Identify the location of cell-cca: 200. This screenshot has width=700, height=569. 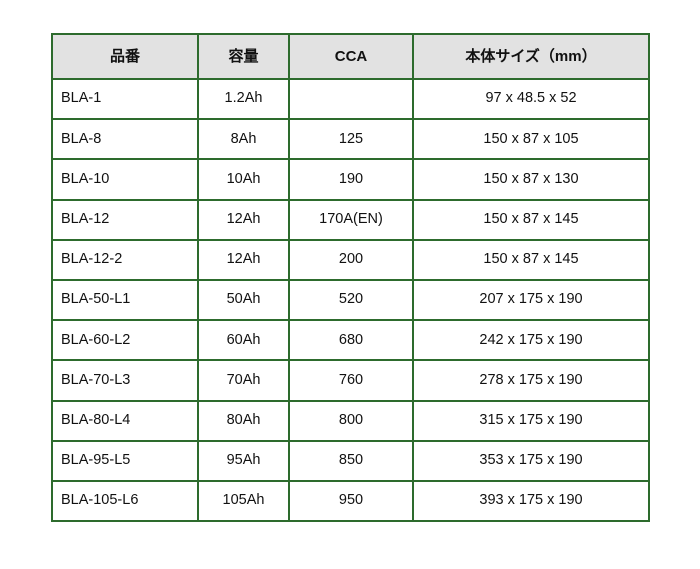
(351, 259).